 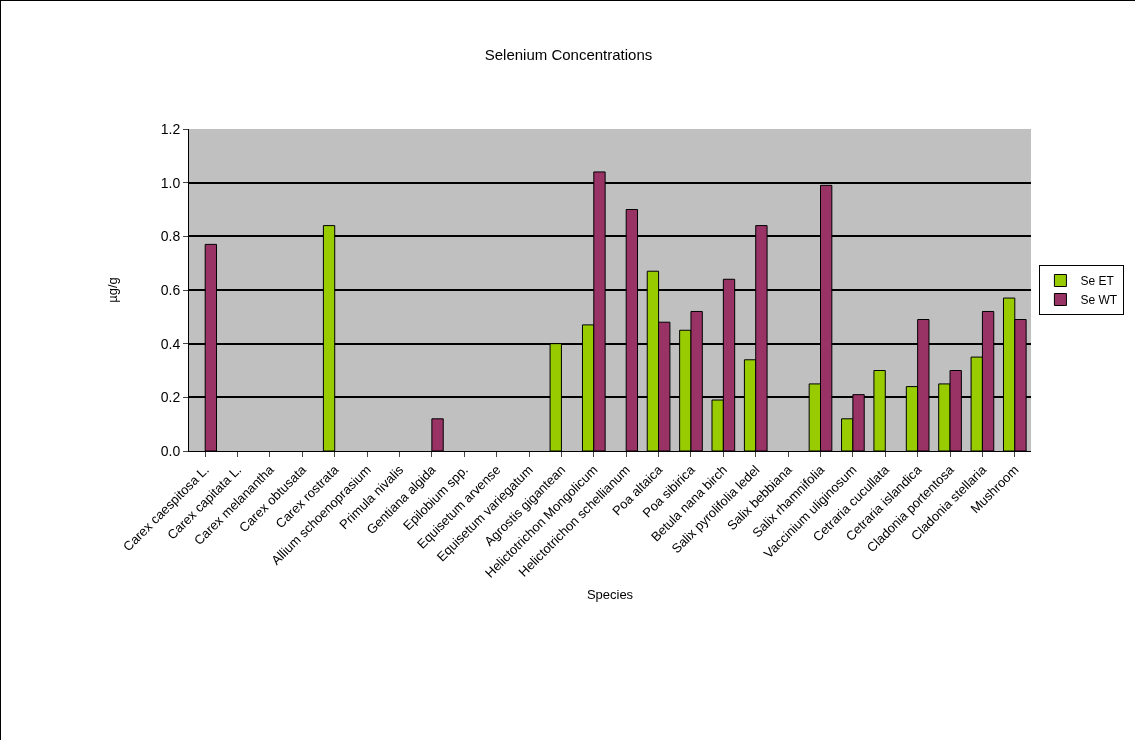 What do you see at coordinates (1097, 281) in the screenshot?
I see `legend-label: Se ET` at bounding box center [1097, 281].